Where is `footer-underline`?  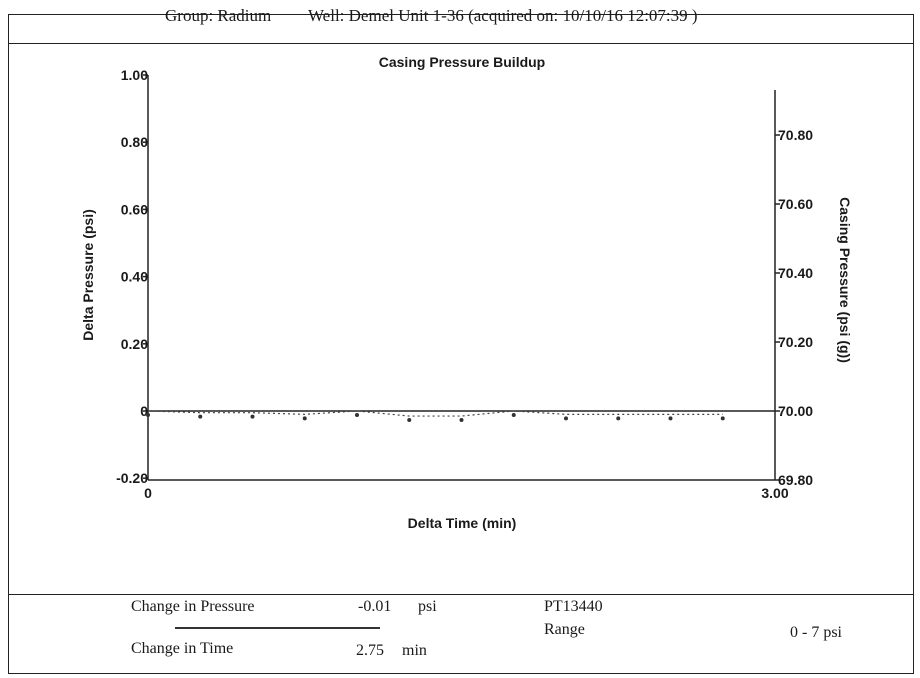 footer-underline is located at coordinates (277, 628).